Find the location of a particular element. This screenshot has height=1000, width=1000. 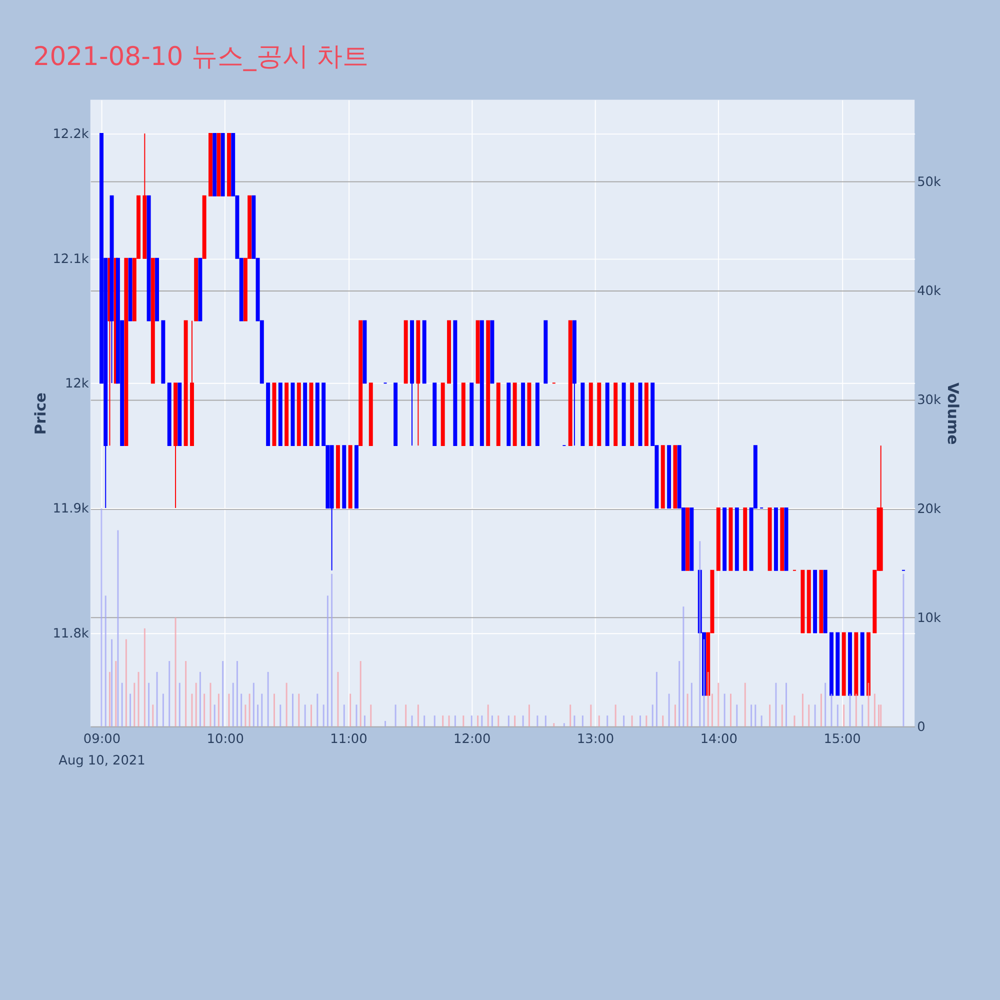

x-tick-label: 10:00 is located at coordinates (225, 739).